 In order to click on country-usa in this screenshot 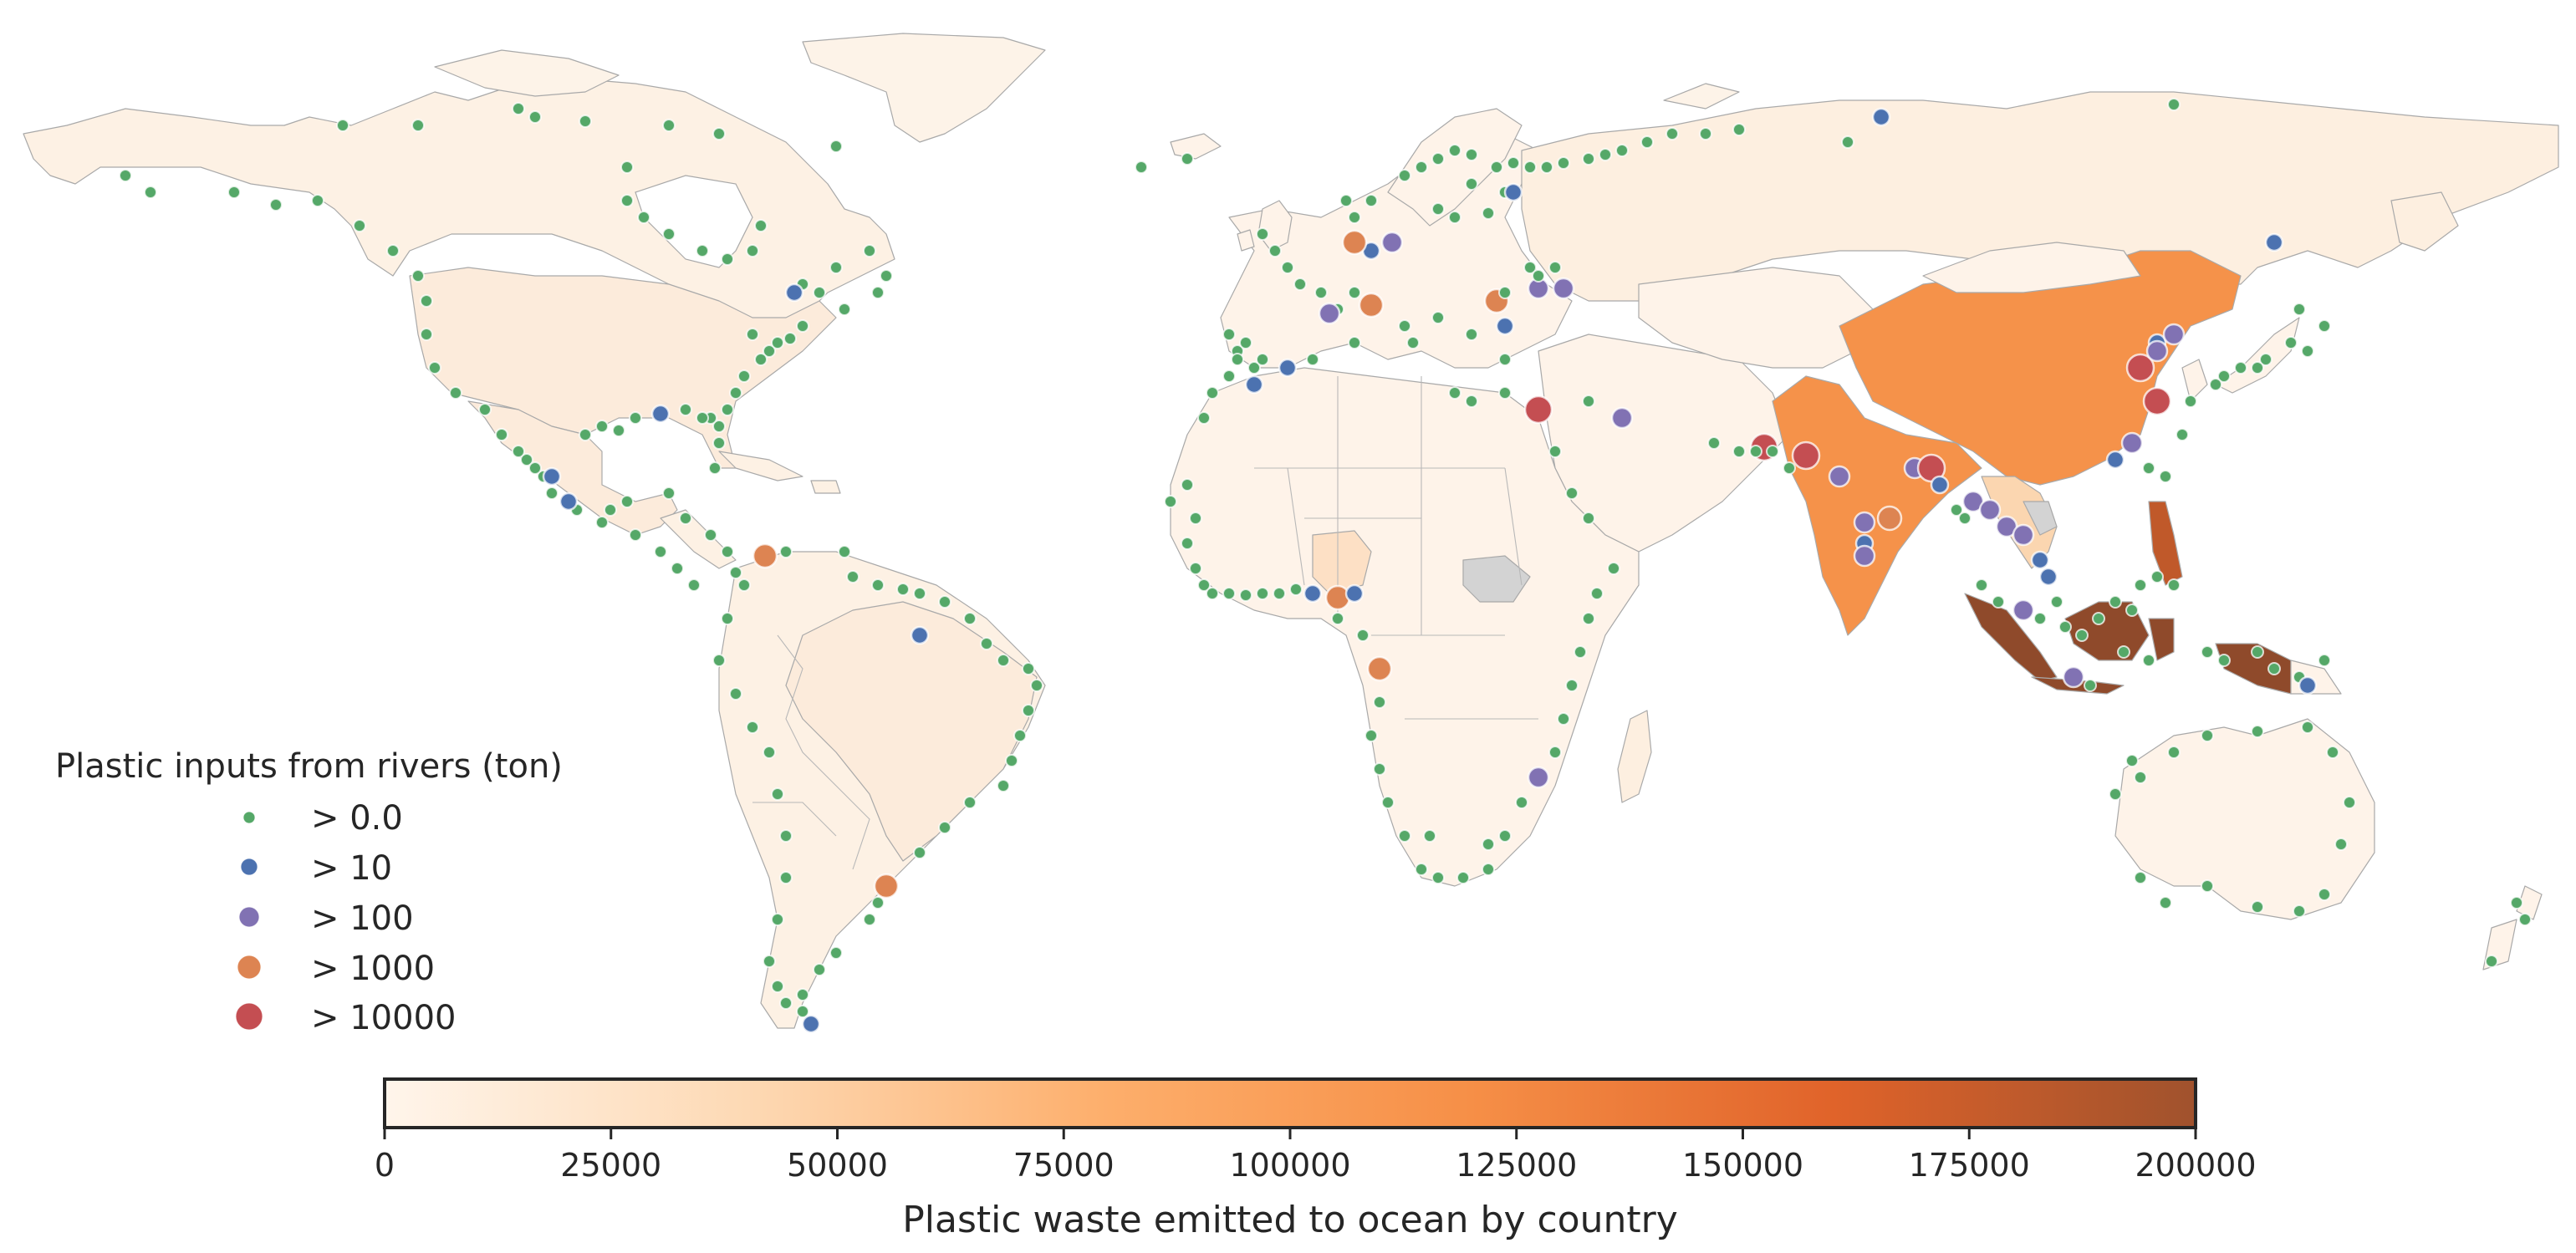, I will do `click(623, 368)`.